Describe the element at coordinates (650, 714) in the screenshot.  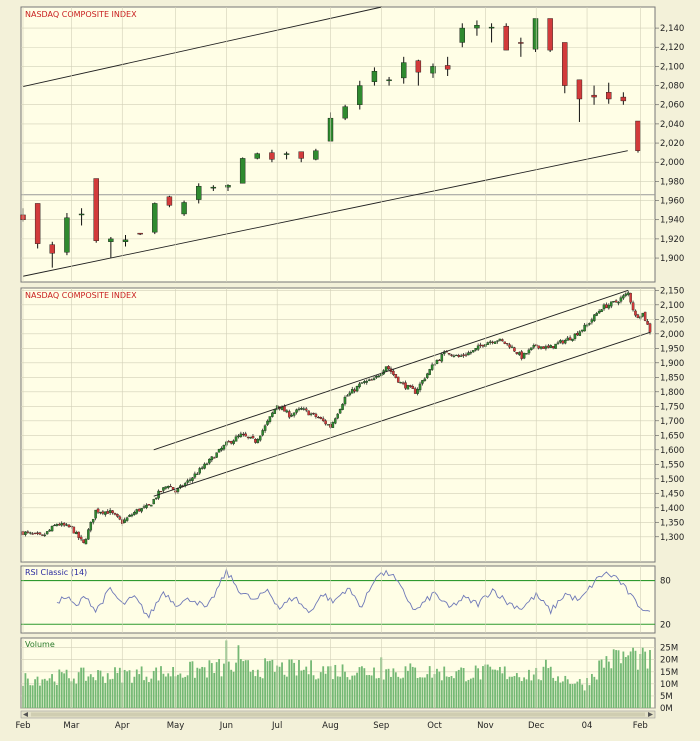
I see `scroll-right-arrow-icon` at that location.